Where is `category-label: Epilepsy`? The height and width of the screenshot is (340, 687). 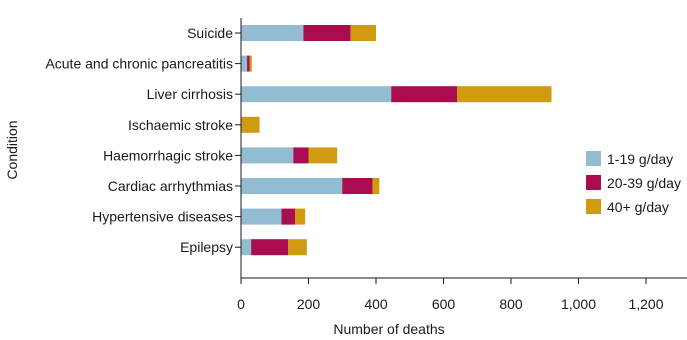
category-label: Epilepsy is located at coordinates (206, 247).